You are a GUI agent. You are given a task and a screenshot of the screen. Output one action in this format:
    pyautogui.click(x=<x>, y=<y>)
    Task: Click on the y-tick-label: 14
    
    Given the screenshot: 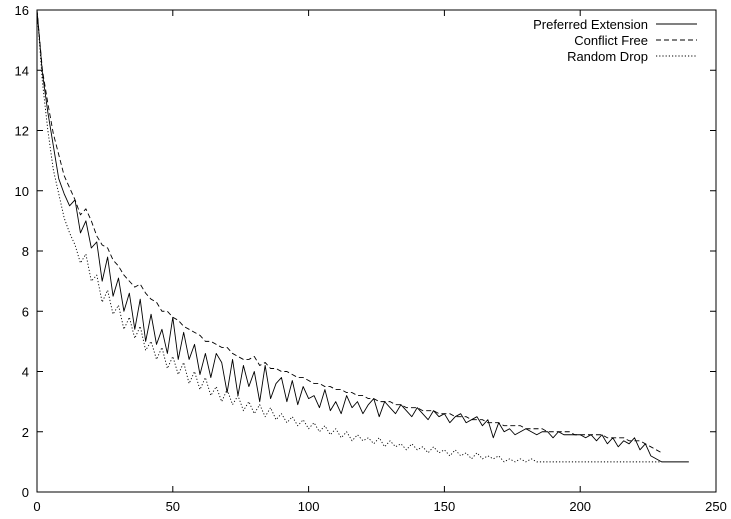 What is the action you would take?
    pyautogui.click(x=22, y=70)
    